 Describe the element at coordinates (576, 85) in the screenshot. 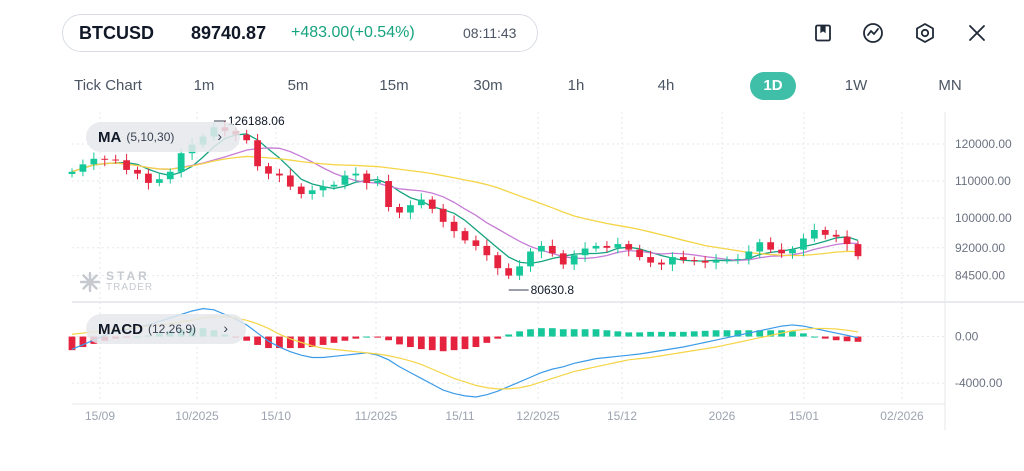

I see `tab-1h: 1h` at that location.